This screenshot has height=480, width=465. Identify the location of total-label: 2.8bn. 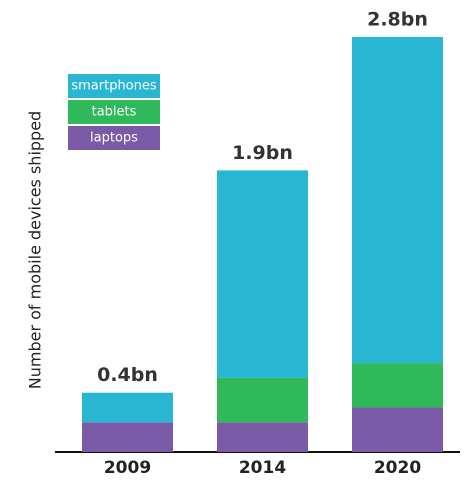
(397, 20).